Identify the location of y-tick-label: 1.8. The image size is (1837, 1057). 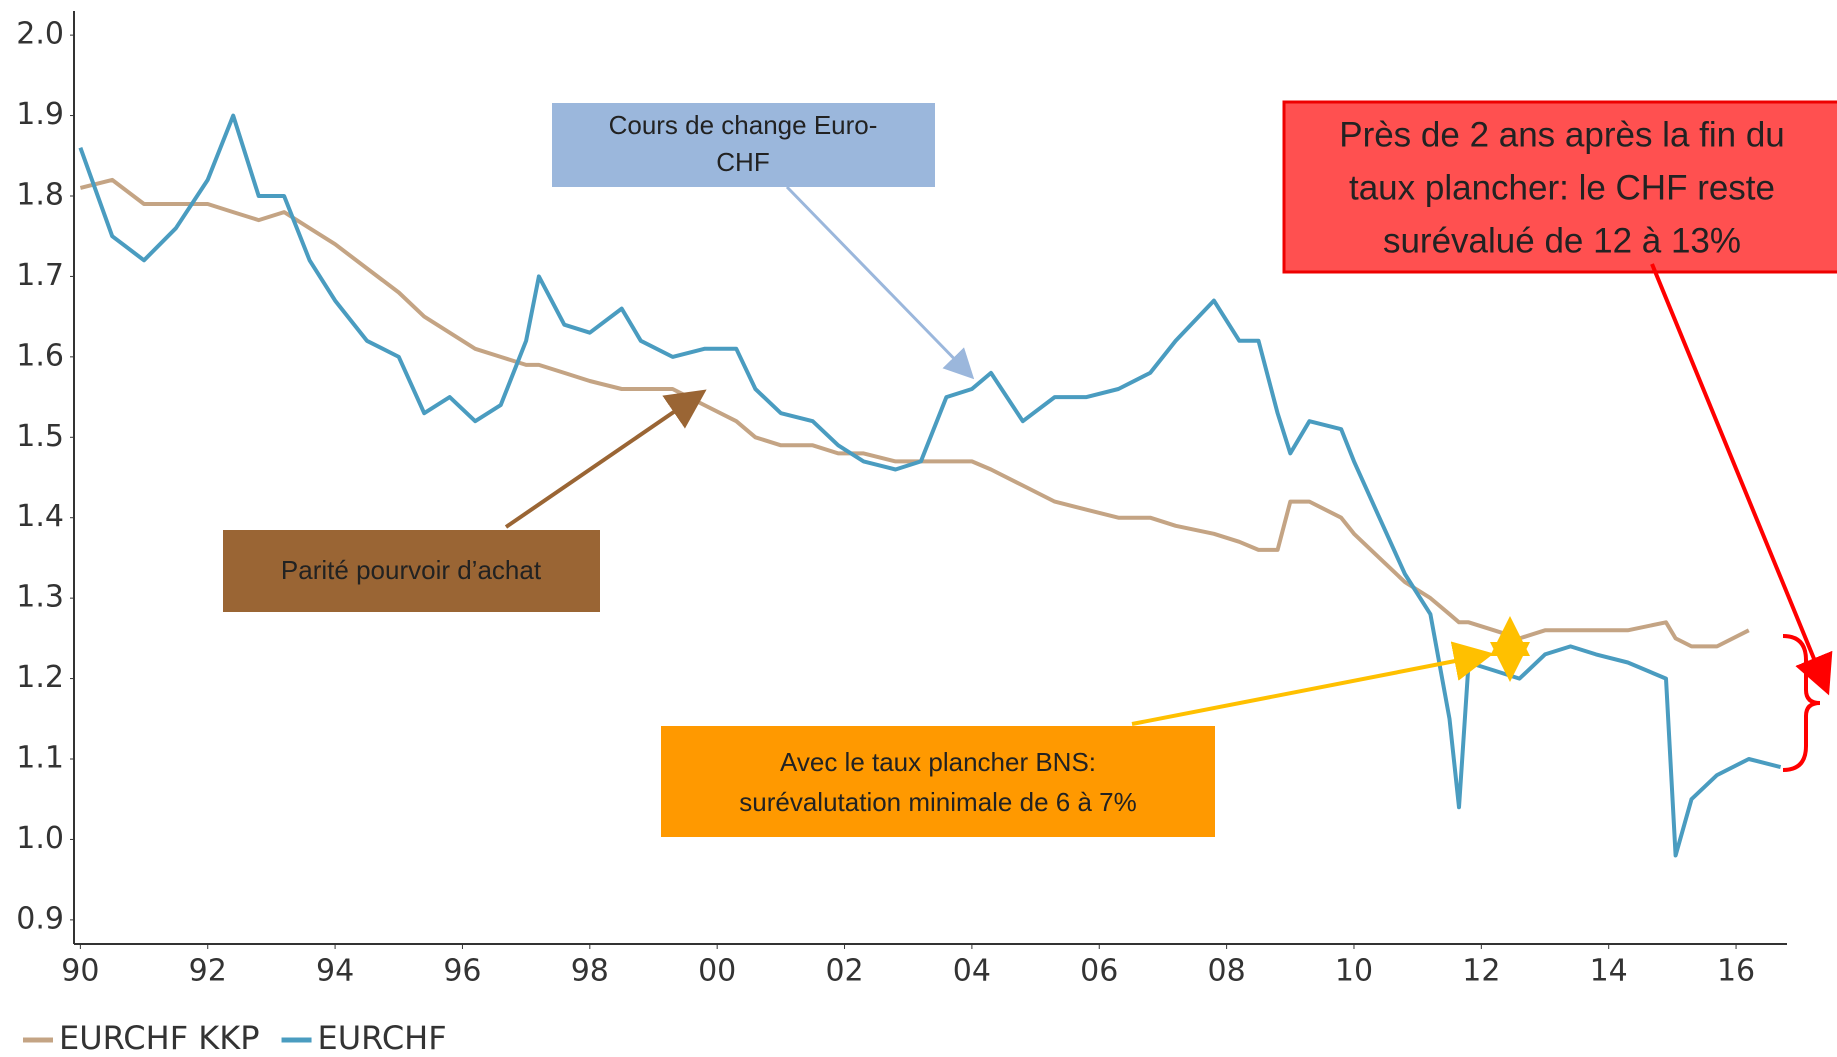
(40, 194).